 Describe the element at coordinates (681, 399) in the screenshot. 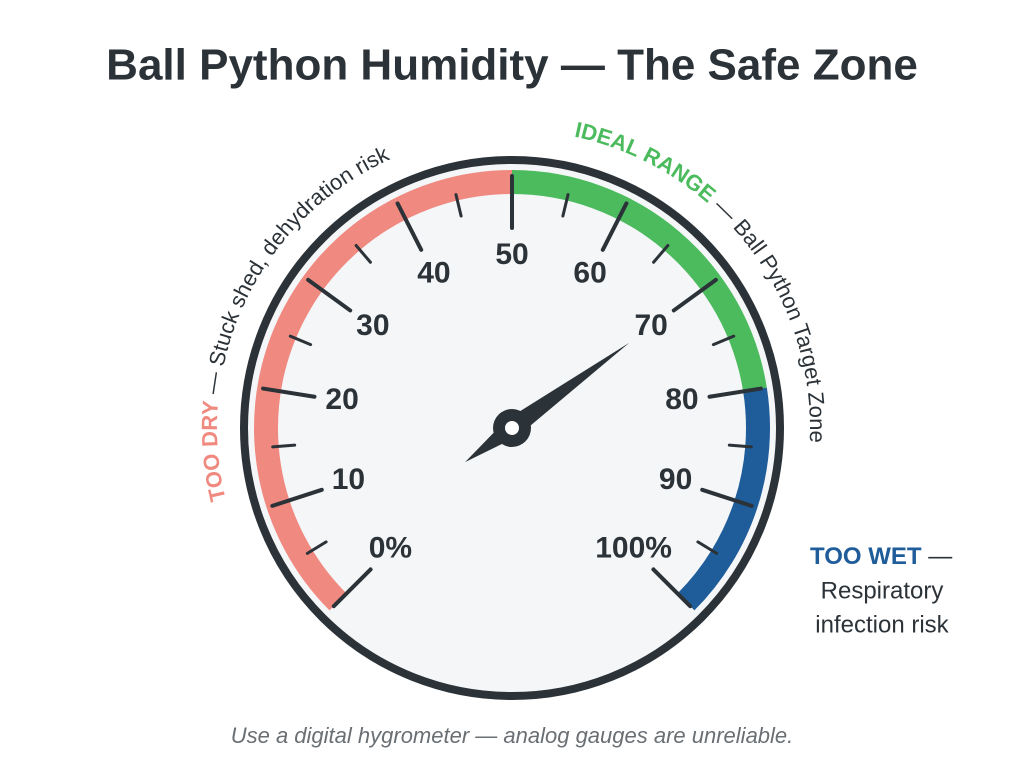

I see `tick-label: 80` at that location.